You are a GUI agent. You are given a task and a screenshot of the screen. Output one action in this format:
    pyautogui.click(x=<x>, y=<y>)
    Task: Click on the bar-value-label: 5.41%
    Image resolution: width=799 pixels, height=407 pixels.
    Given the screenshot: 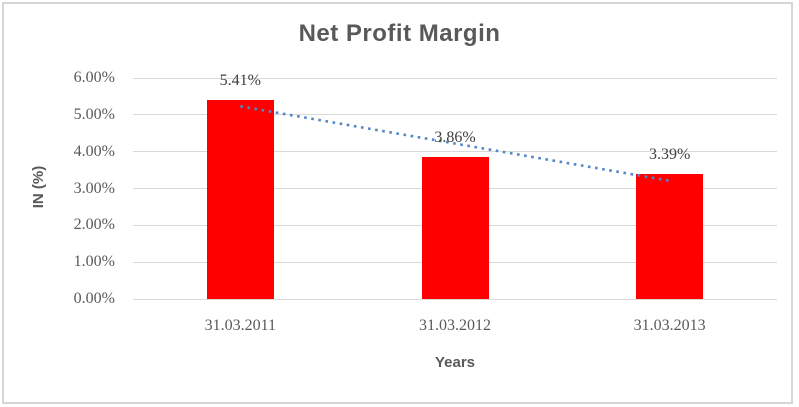 What is the action you would take?
    pyautogui.click(x=240, y=80)
    